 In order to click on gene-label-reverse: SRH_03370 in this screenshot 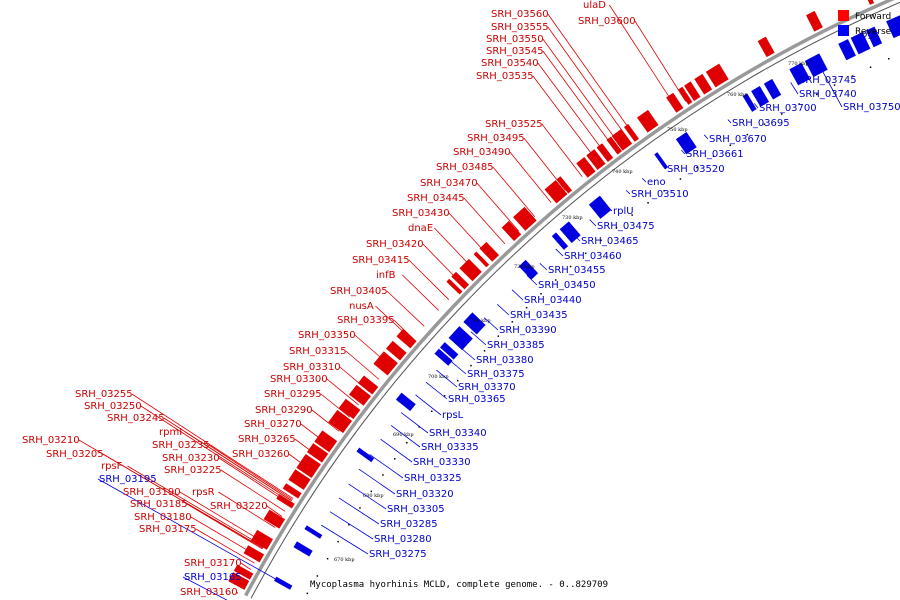, I will do `click(487, 387)`.